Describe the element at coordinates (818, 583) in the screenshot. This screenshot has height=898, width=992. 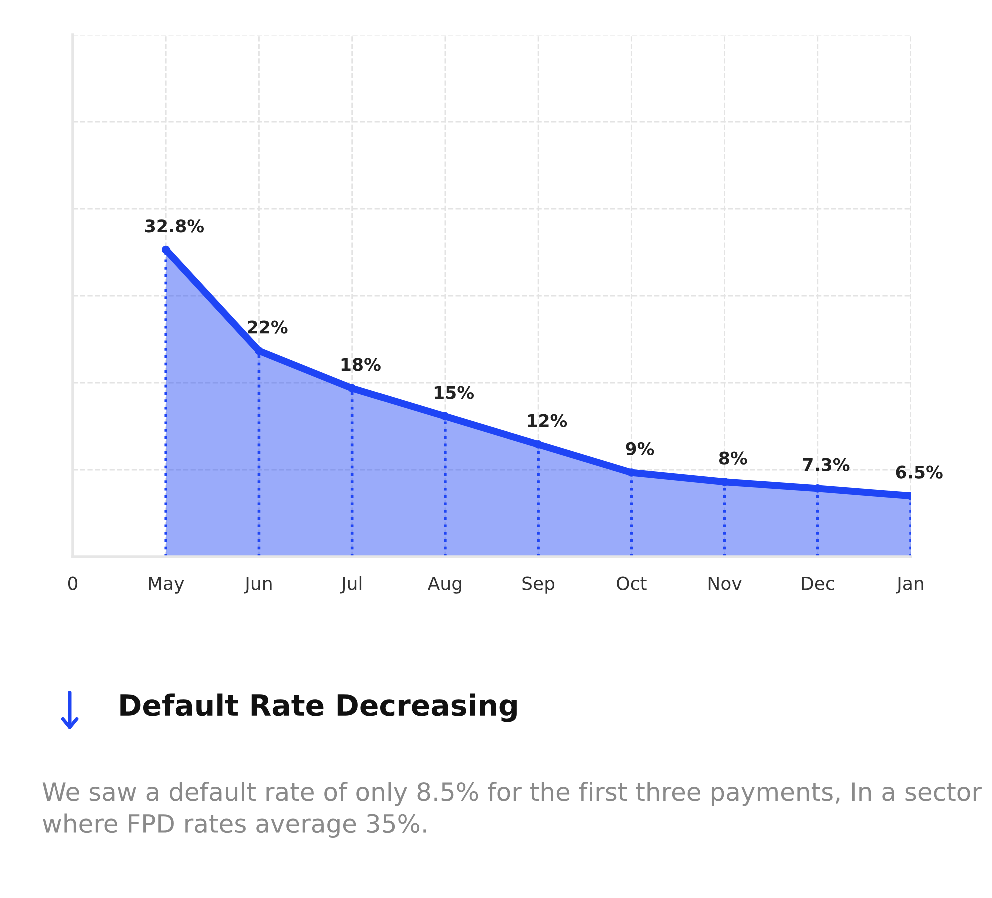
I see `x-tick-label: Dec` at that location.